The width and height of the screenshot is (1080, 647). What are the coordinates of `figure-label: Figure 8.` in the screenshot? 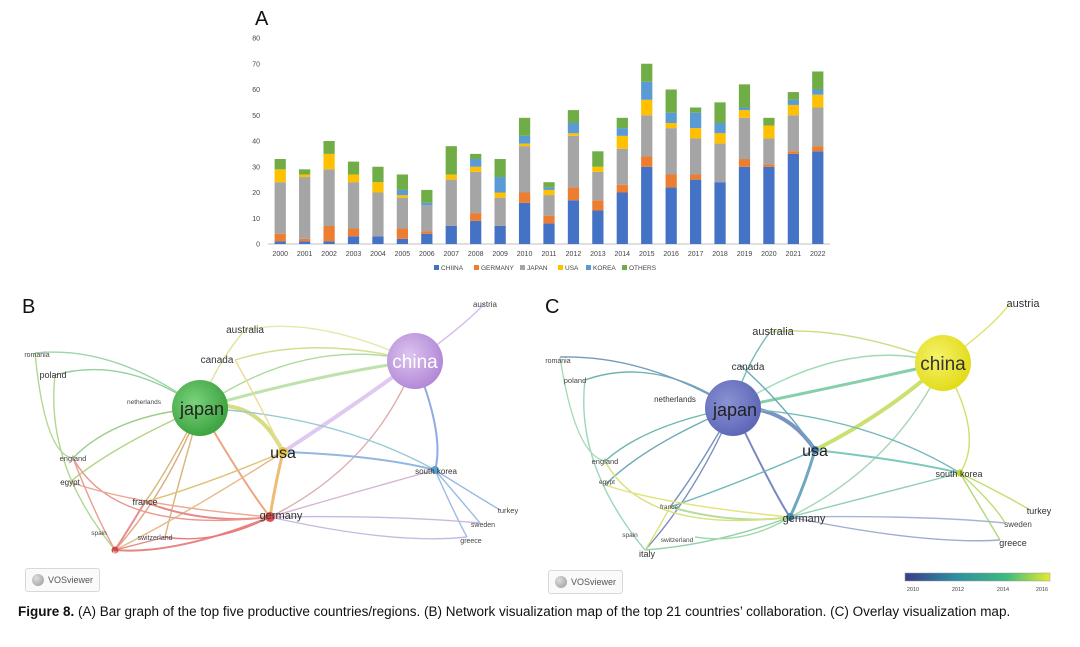 It's located at (46, 611).